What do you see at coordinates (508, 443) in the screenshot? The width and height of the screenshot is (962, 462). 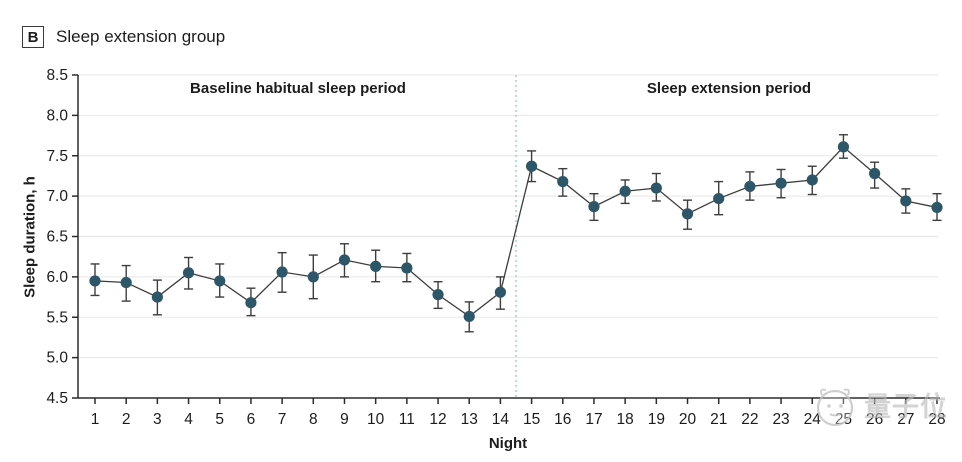 I see `x-axis-title: Night` at bounding box center [508, 443].